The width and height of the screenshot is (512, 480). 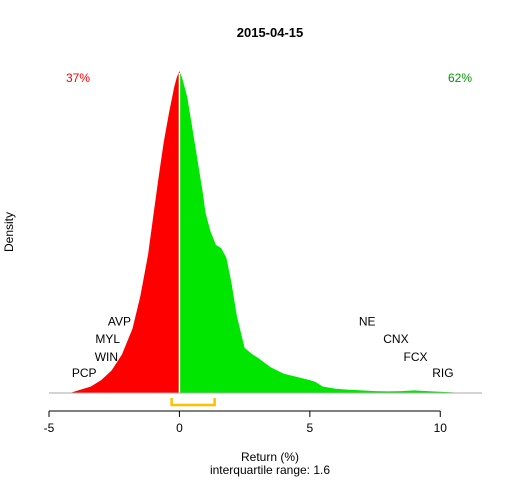 What do you see at coordinates (9, 232) in the screenshot?
I see `y-axis-label: Density` at bounding box center [9, 232].